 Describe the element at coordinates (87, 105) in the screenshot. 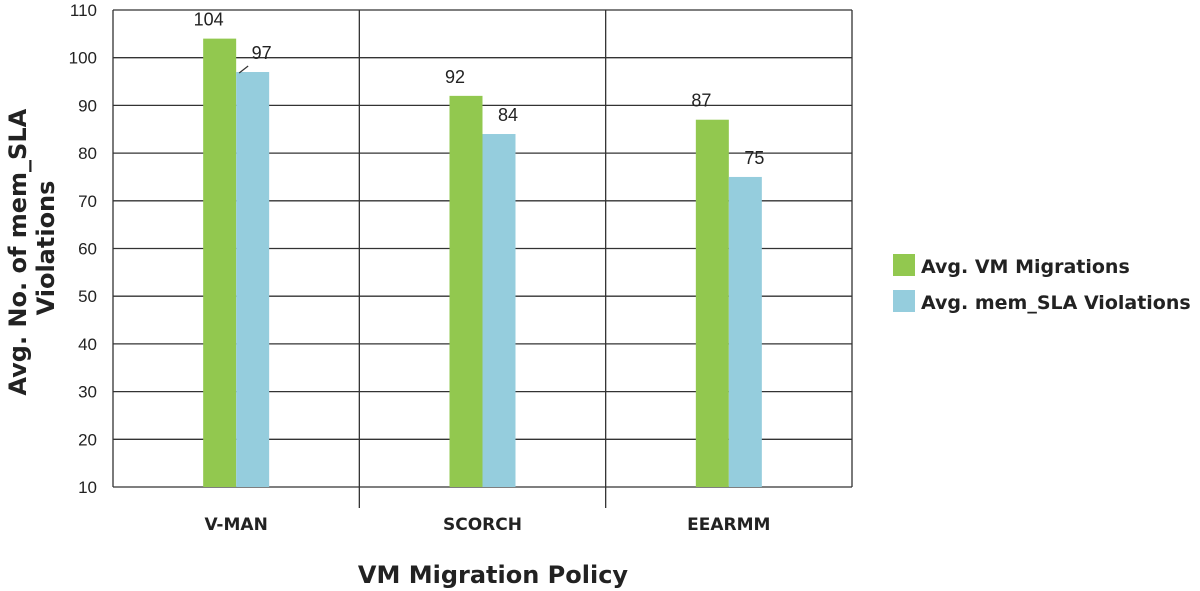

I see `y-tick-label: 90` at that location.